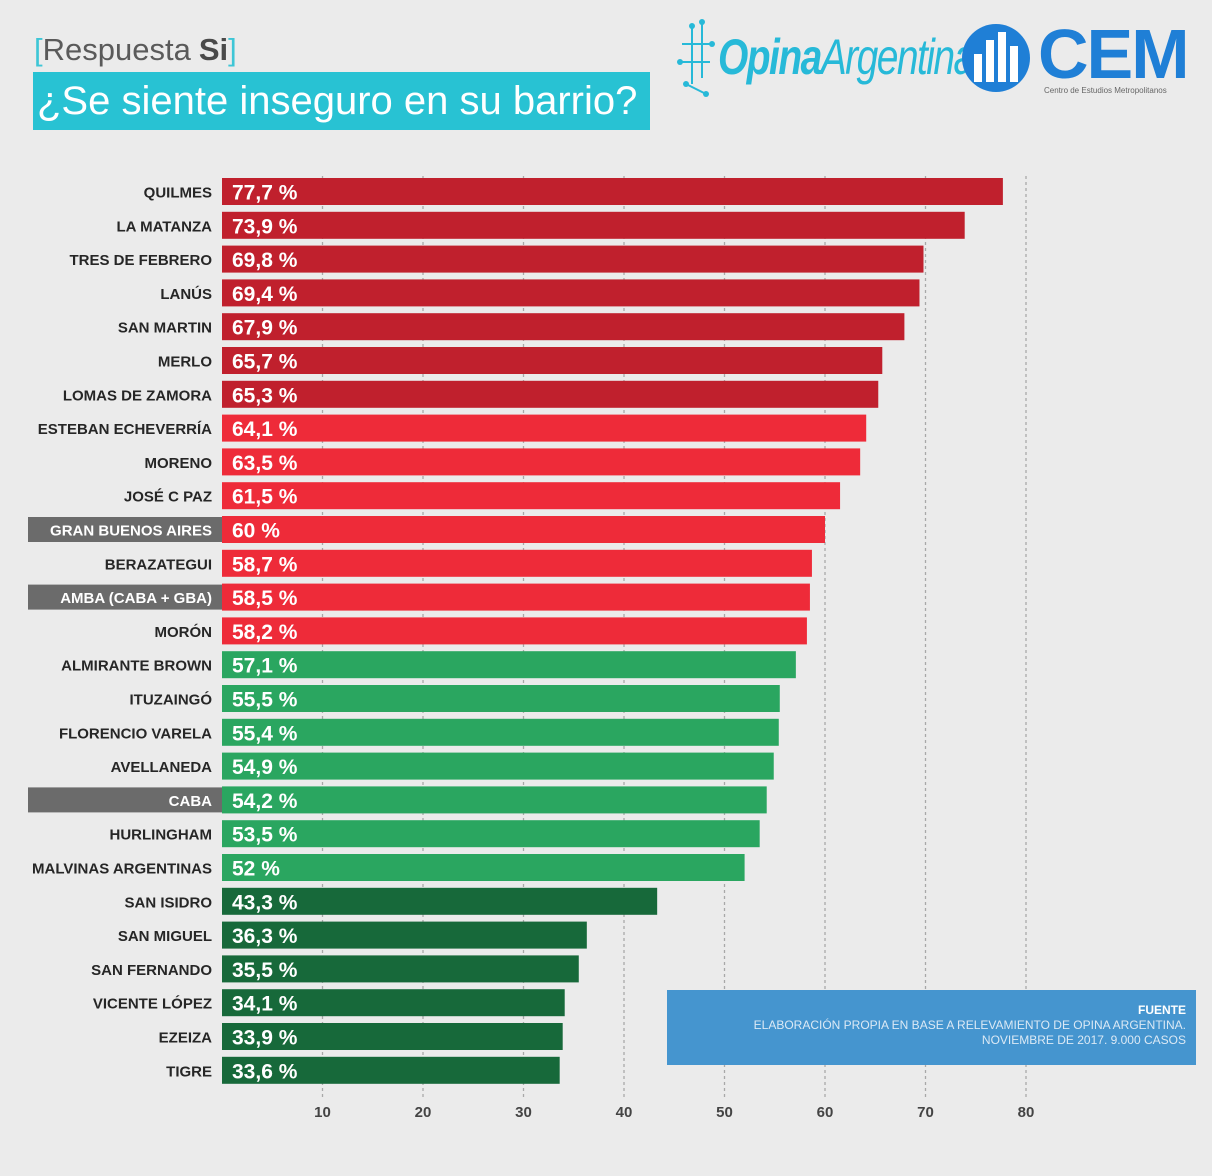 This screenshot has width=1212, height=1176. Describe the element at coordinates (186, 1038) in the screenshot. I see `category-label: EZEIZA` at that location.